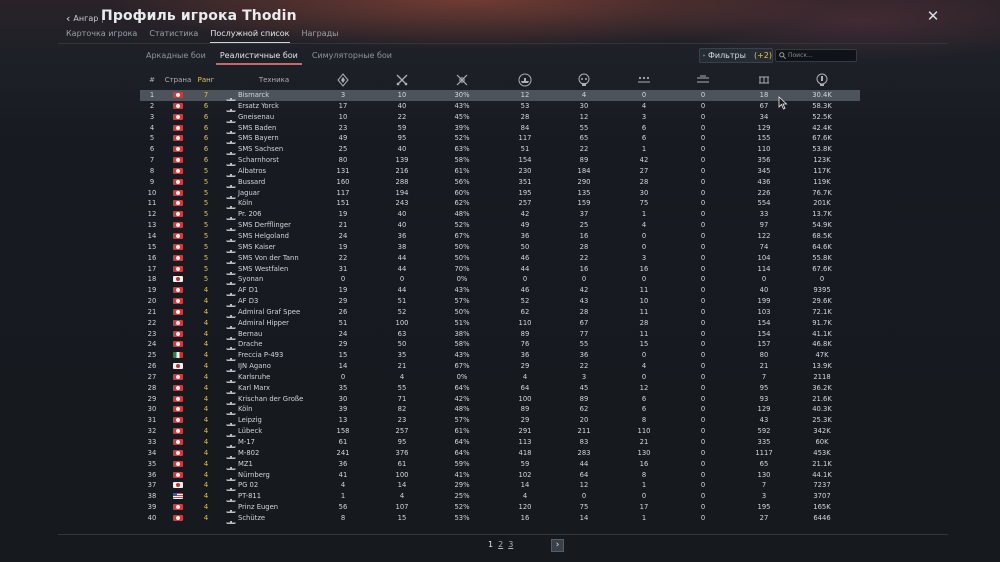 The width and height of the screenshot is (1000, 562). What do you see at coordinates (500, 453) in the screenshot?
I see `table-row: 34 4 M-802 241 376 64% 418 283 130 0 1117 453K` at bounding box center [500, 453].